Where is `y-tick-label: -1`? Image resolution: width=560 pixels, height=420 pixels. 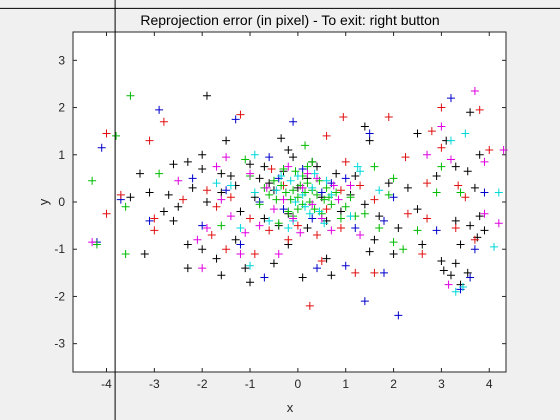 y-tick-label: -1 is located at coordinates (59, 249).